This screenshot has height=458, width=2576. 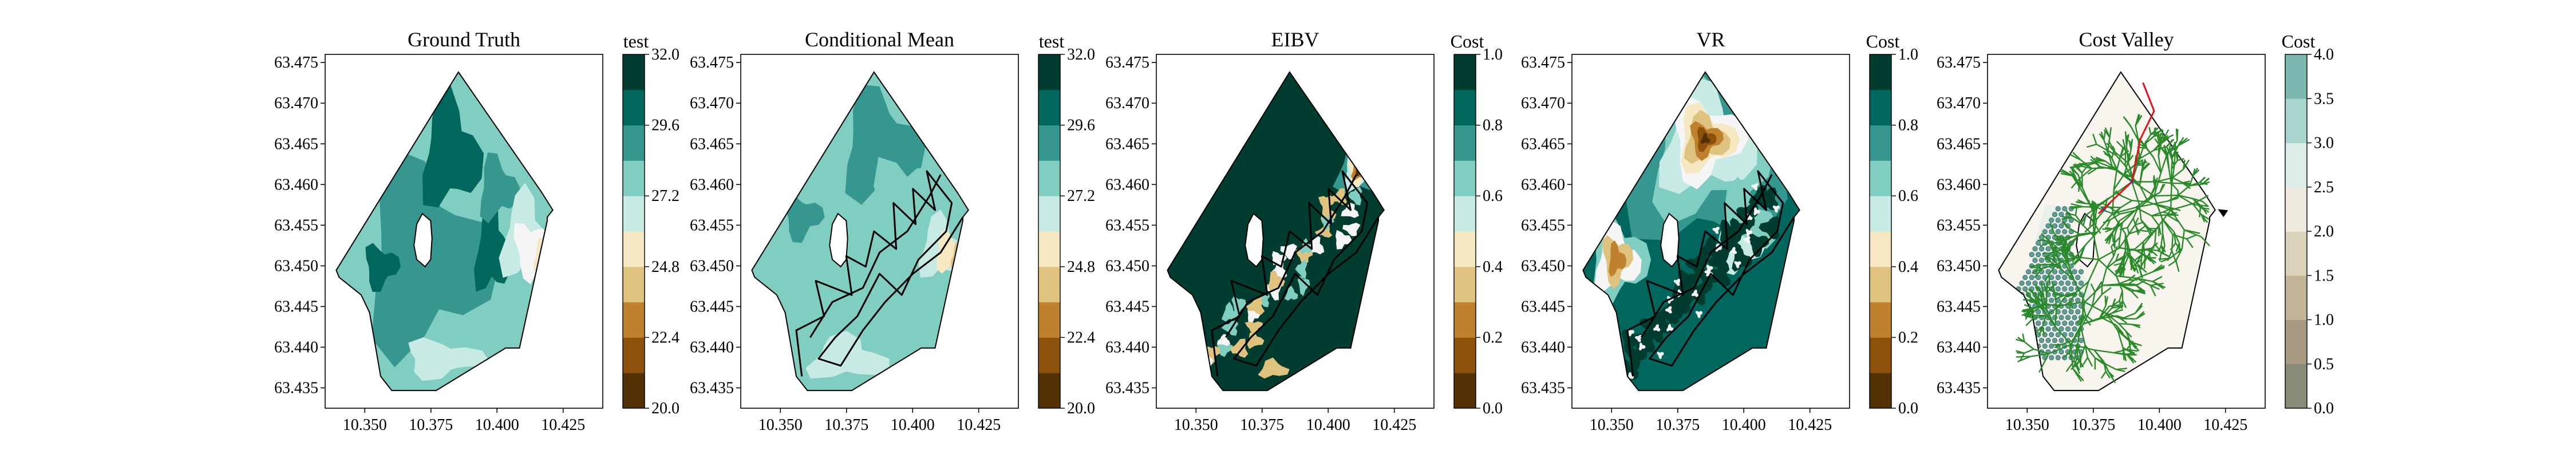 I want to click on x-tick-label: 10.400, so click(x=497, y=425).